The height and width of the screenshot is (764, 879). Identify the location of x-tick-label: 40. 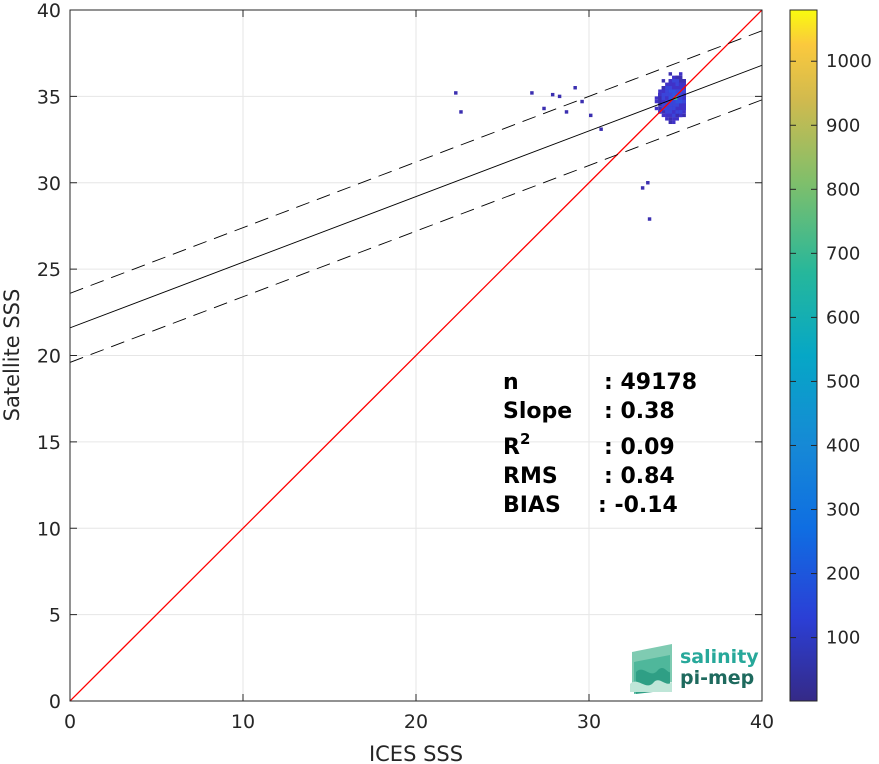
(762, 722).